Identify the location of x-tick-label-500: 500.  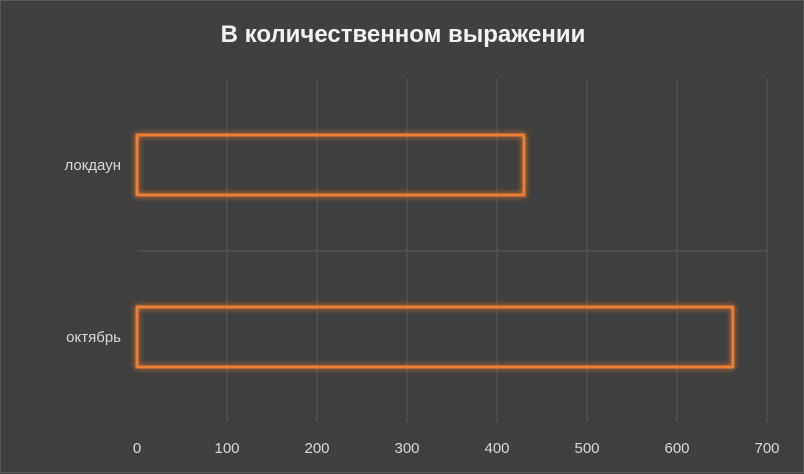
(586, 448).